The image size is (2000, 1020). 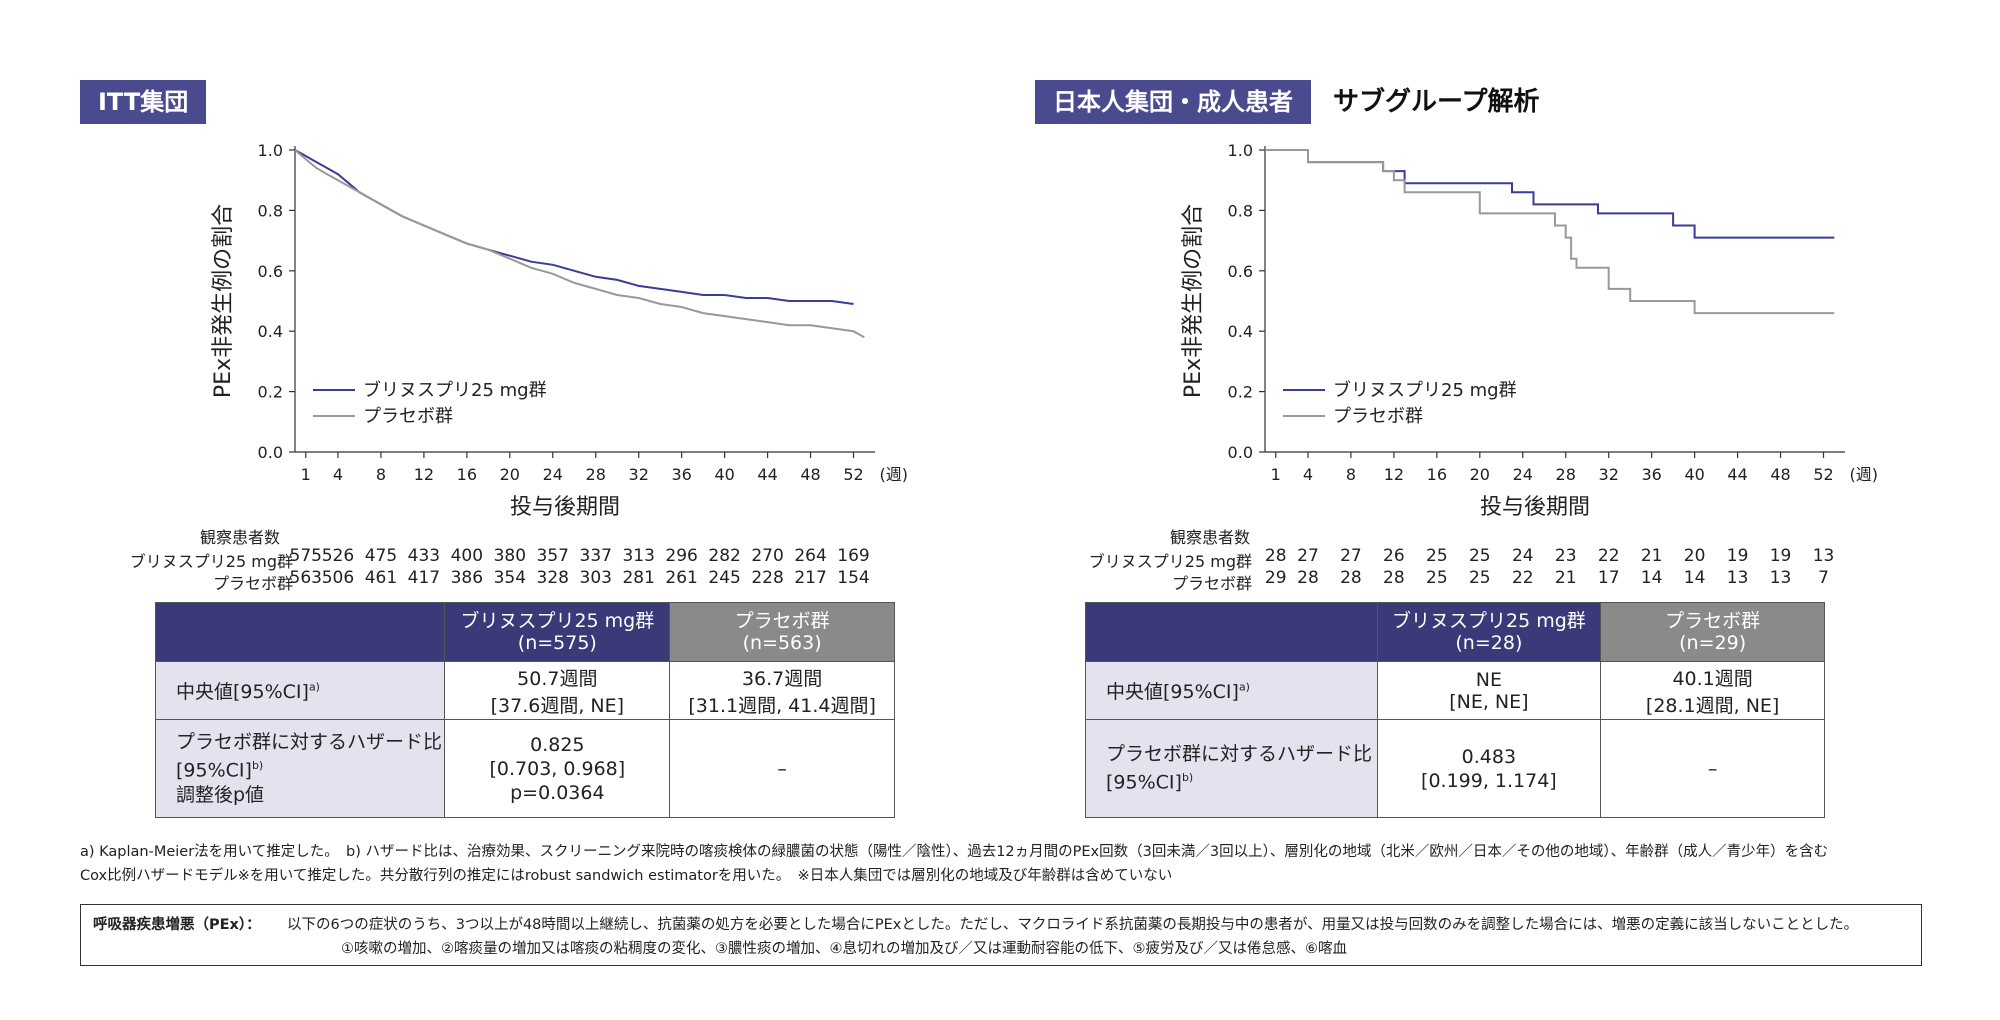 What do you see at coordinates (270, 331) in the screenshot?
I see `y-tick-label: 0.4` at bounding box center [270, 331].